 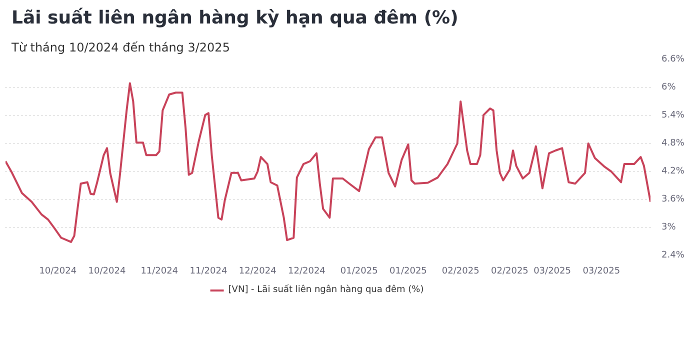 I want to click on y-tick-label: 4.2%, so click(x=673, y=171).